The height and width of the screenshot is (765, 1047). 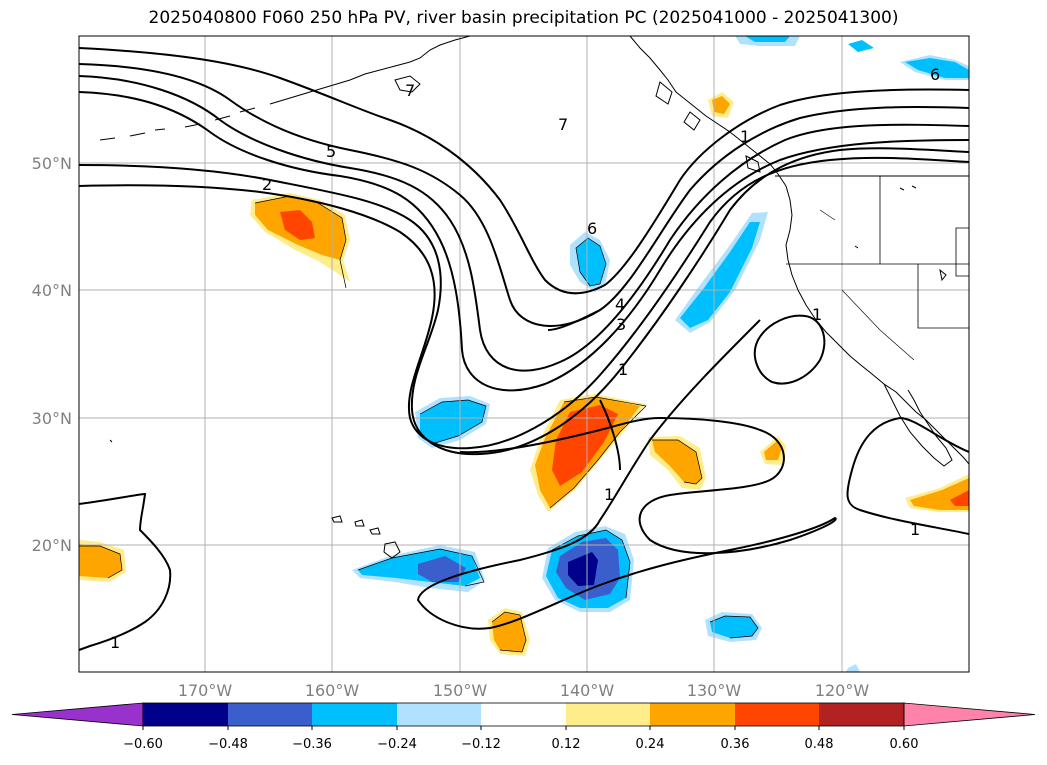 What do you see at coordinates (52, 418) in the screenshot?
I see `lat-label-30n: 30°N` at bounding box center [52, 418].